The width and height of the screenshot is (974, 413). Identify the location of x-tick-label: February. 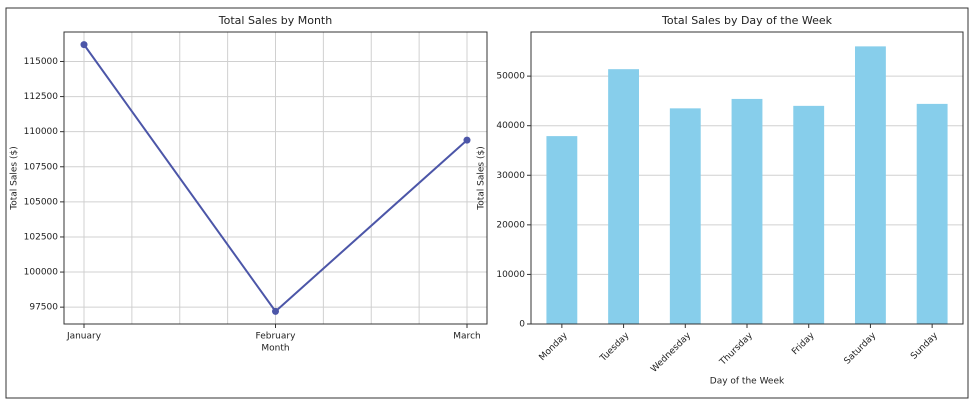
(276, 337).